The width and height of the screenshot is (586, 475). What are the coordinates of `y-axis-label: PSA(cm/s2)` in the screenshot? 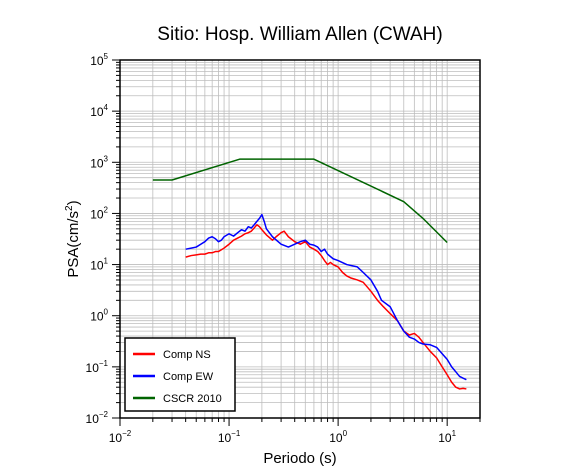 It's located at (73, 238).